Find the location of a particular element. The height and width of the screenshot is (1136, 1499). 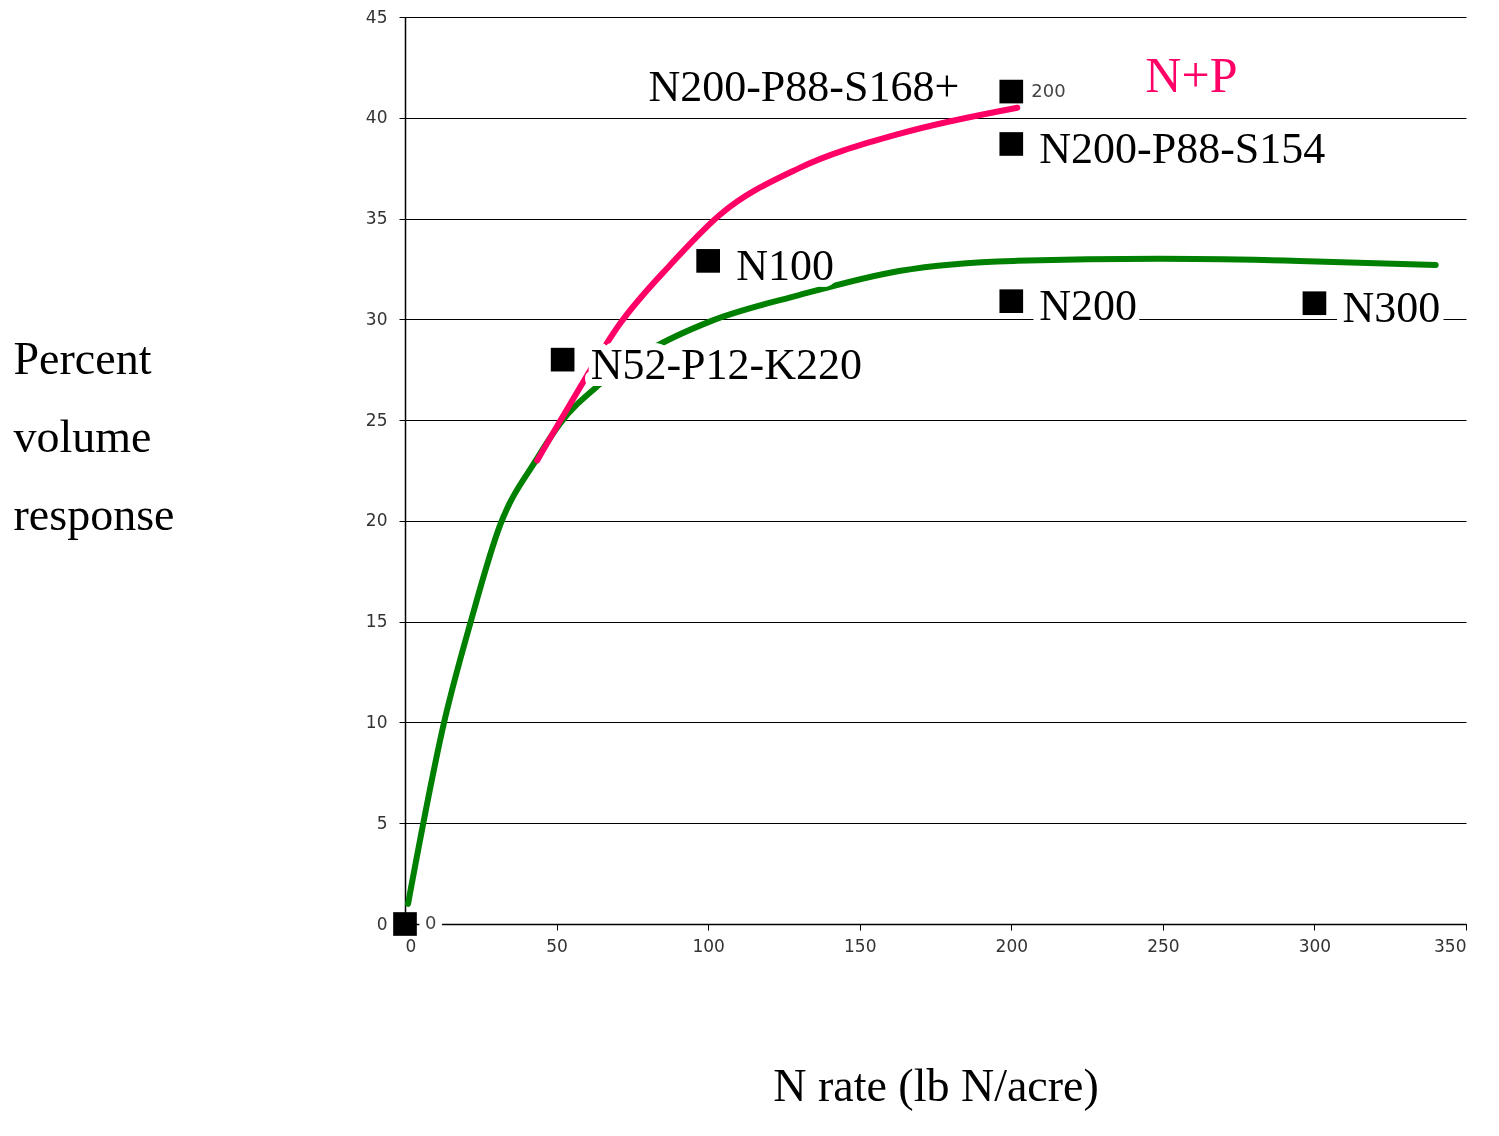

x-tick-label: 250 is located at coordinates (1163, 945).